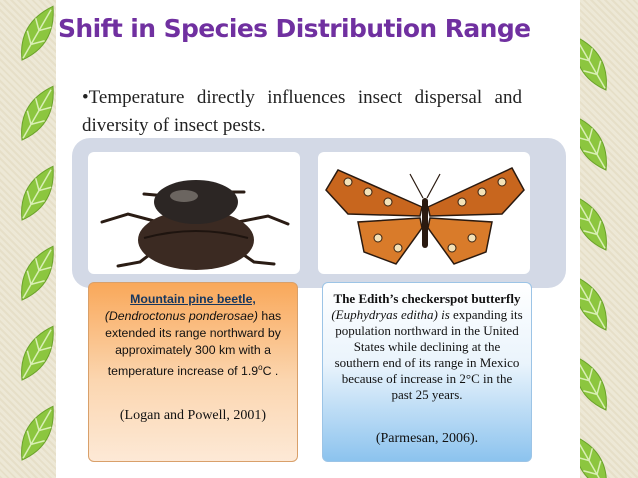  I want to click on butterfly-image, so click(424, 213).